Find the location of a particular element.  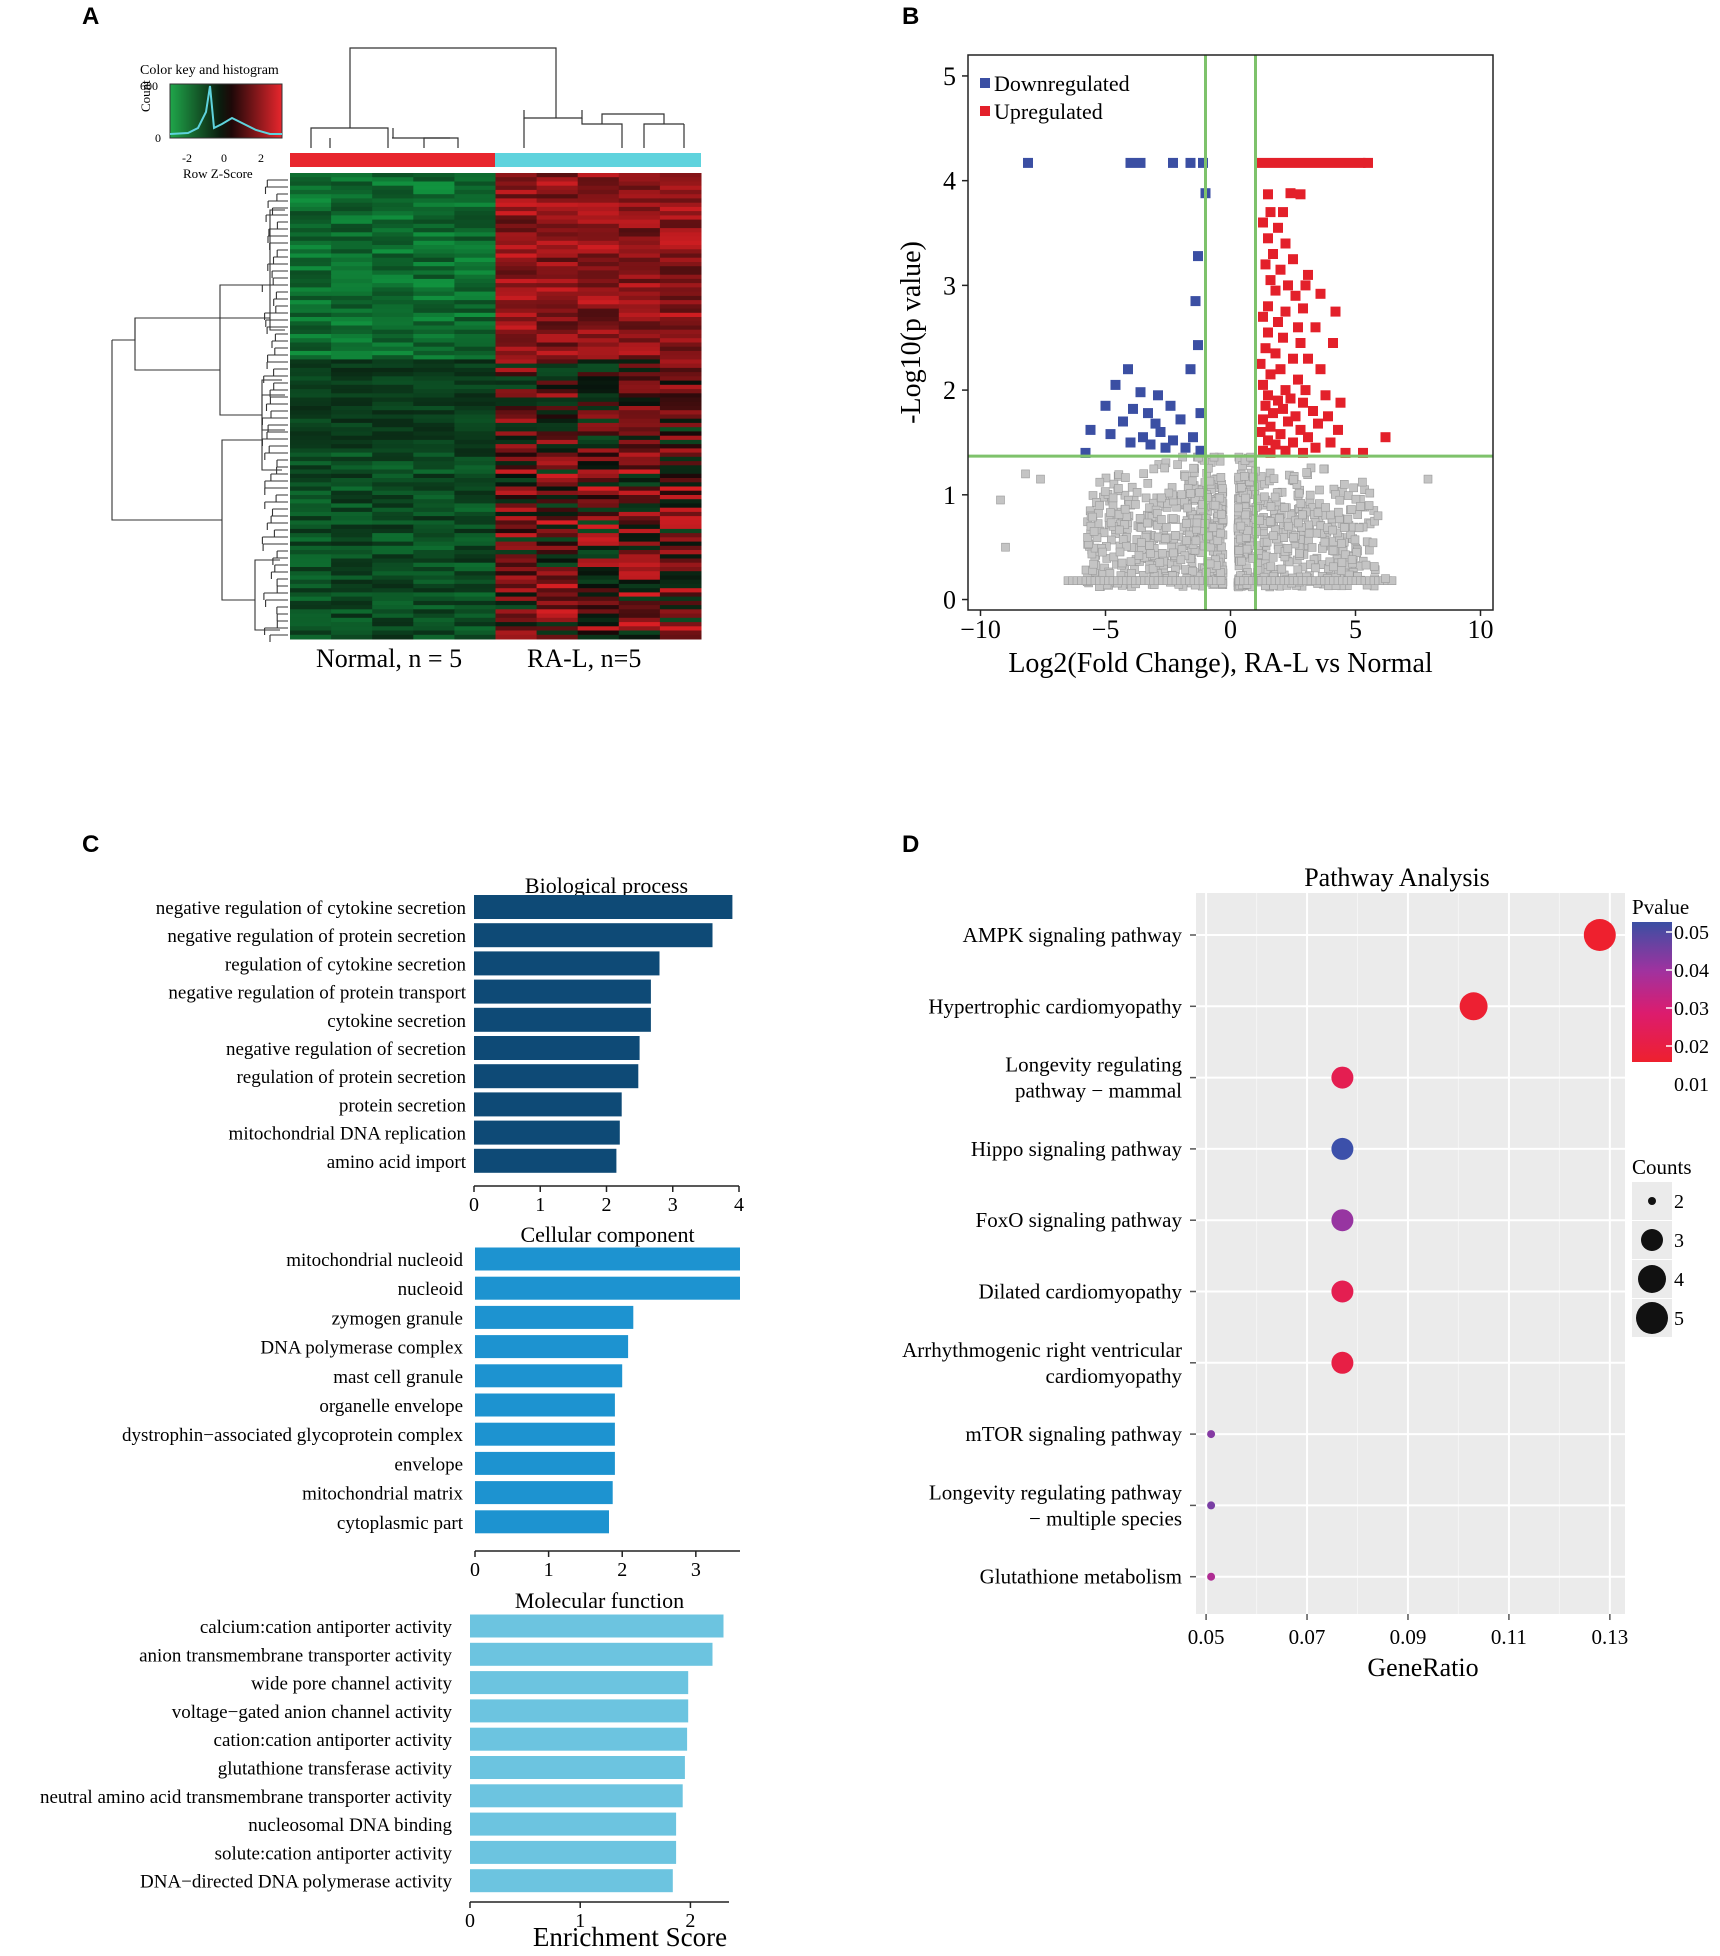

plot-background is located at coordinates (1410, 1253).